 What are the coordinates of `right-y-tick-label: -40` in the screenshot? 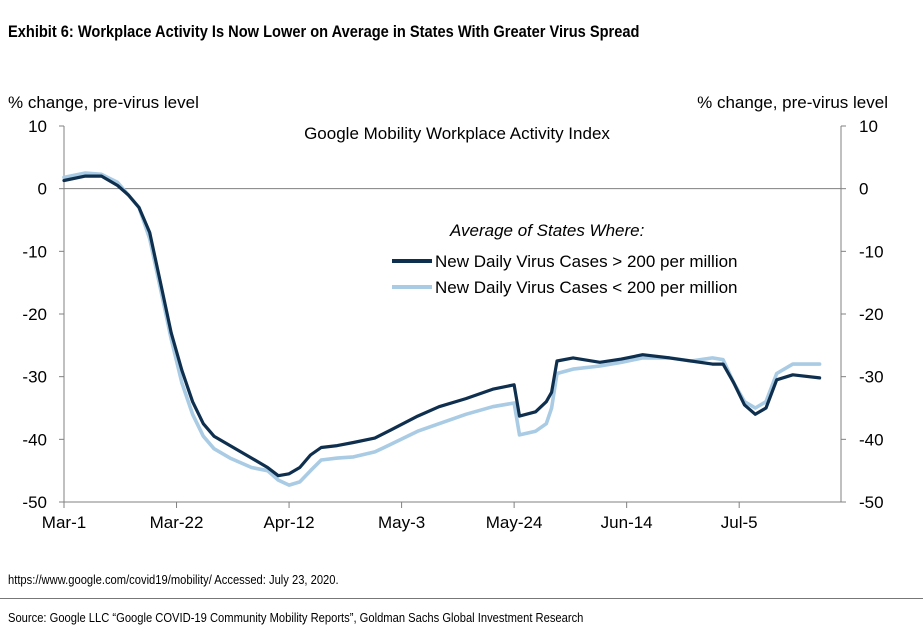 It's located at (871, 439).